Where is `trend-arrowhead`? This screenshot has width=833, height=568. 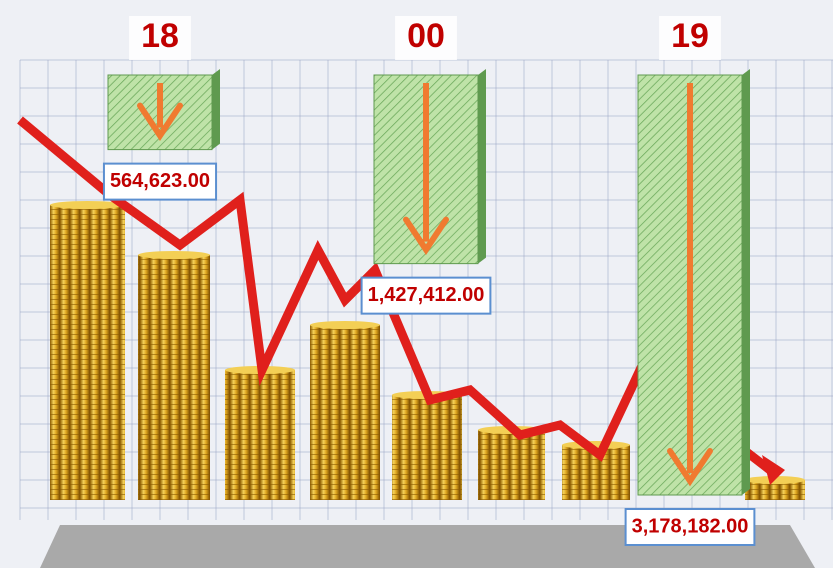
trend-arrowhead is located at coordinates (773, 470).